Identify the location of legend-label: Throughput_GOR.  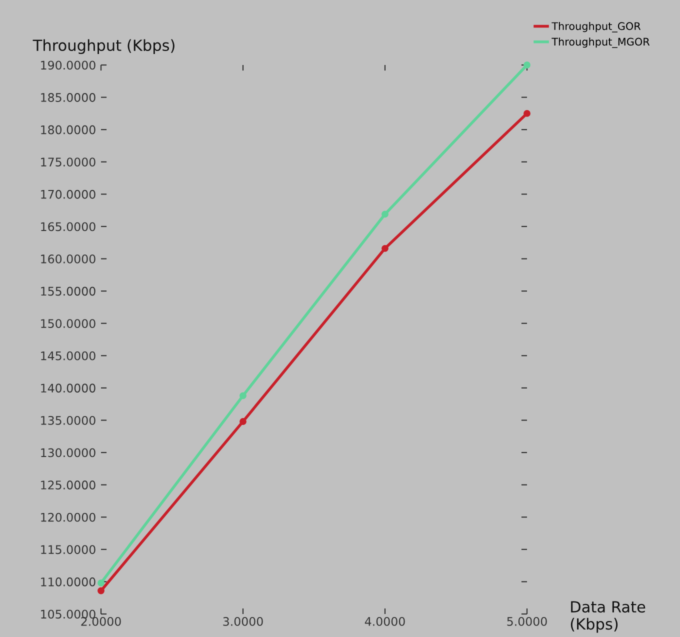
(596, 27).